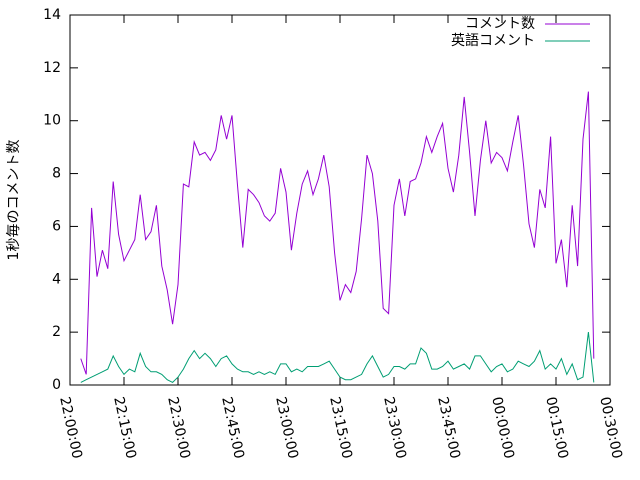 The image size is (640, 480). I want to click on x-tick-label: 00:30:00, so click(610, 427).